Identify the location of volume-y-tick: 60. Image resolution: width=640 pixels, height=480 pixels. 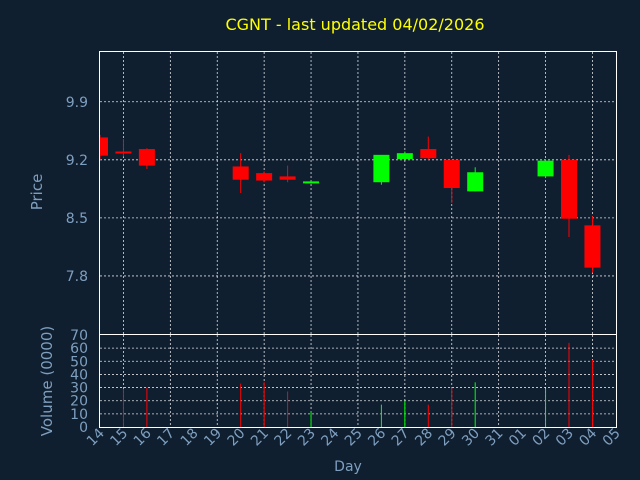
(79, 349).